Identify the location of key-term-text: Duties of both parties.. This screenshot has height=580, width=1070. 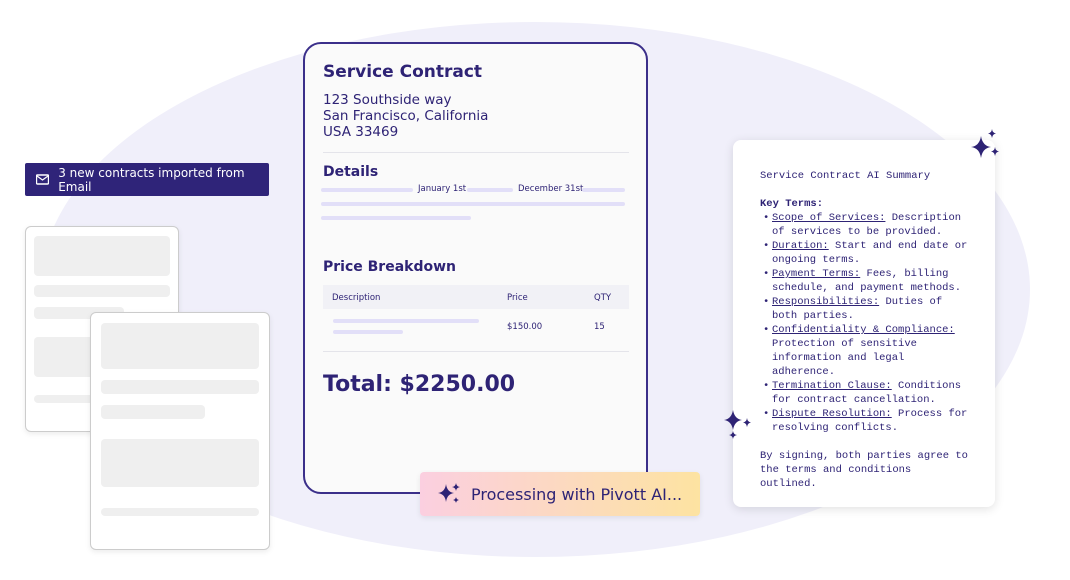
(857, 309).